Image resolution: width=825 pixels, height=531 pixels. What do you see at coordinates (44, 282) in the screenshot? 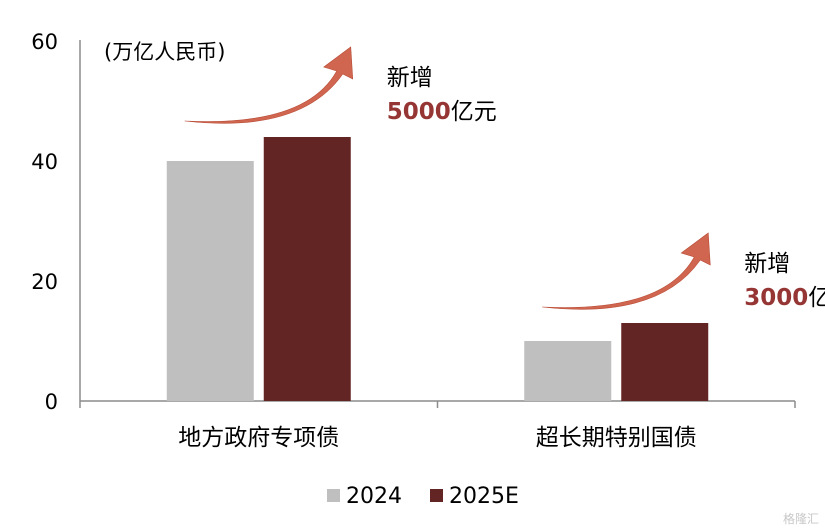
I see `y-tick-label: 20` at bounding box center [44, 282].